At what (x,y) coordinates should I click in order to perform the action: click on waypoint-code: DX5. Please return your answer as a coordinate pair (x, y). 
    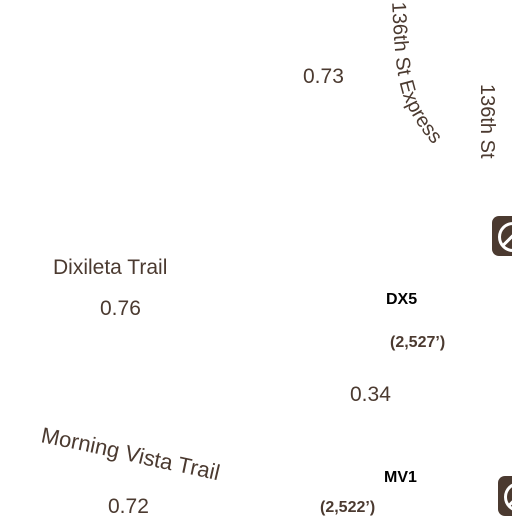
    Looking at the image, I should click on (402, 299).